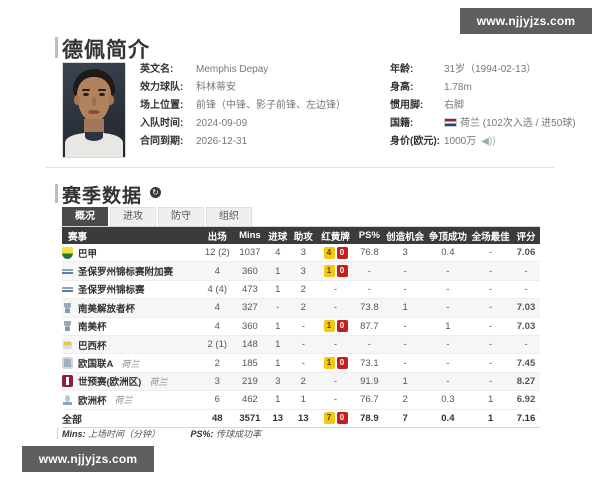  Describe the element at coordinates (443, 141) in the screenshot. I see `field-market-value: 身价(欧元): 1000万 ◀))` at that location.